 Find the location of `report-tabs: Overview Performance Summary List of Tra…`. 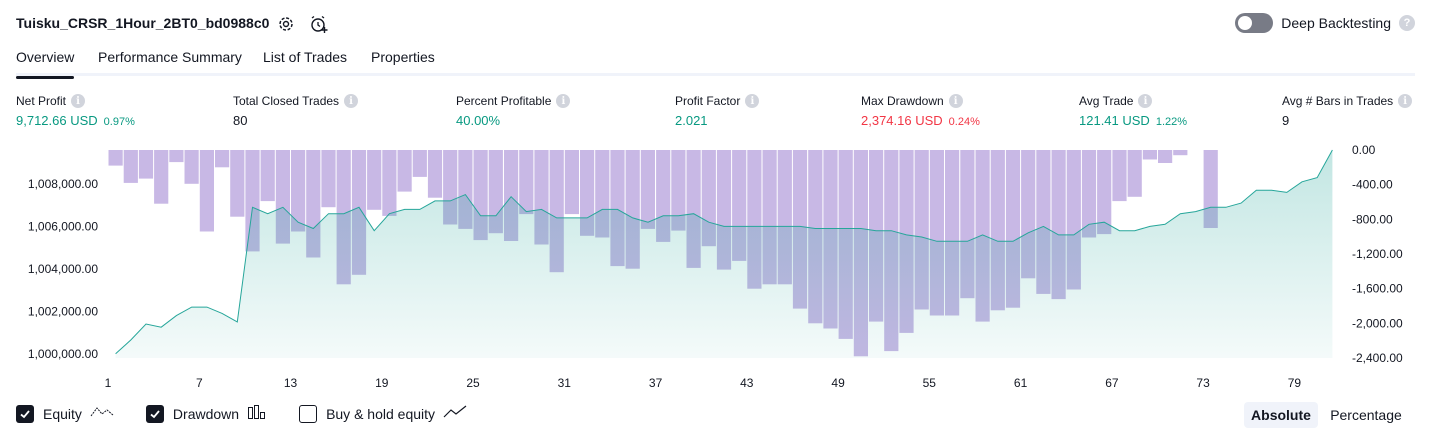

report-tabs: Overview Performance Summary List of Tra… is located at coordinates (715, 62).